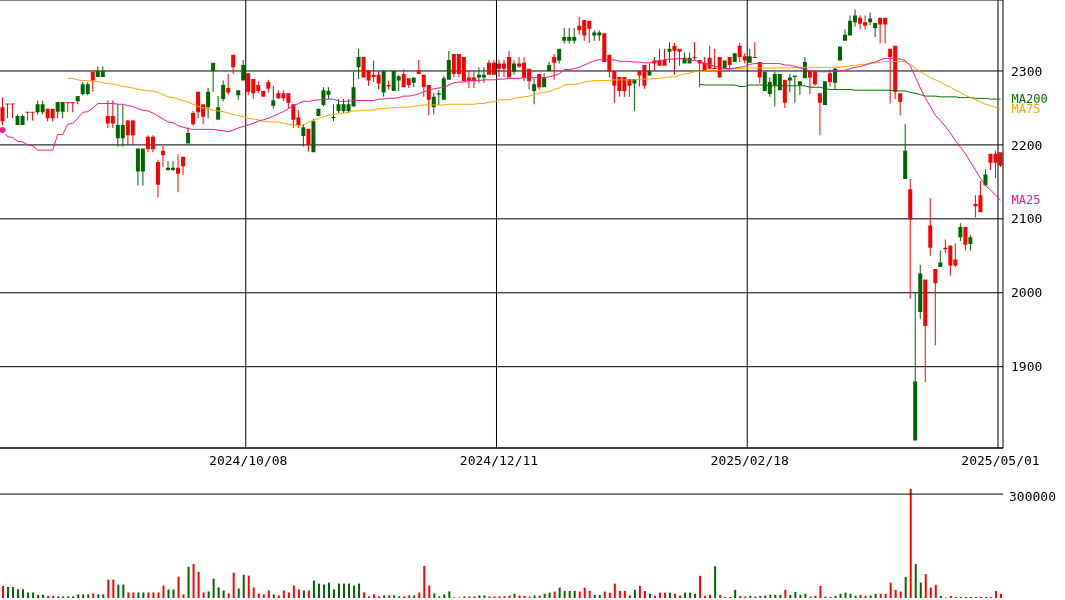 The width and height of the screenshot is (1065, 600). I want to click on series-label: MA25, so click(1026, 200).